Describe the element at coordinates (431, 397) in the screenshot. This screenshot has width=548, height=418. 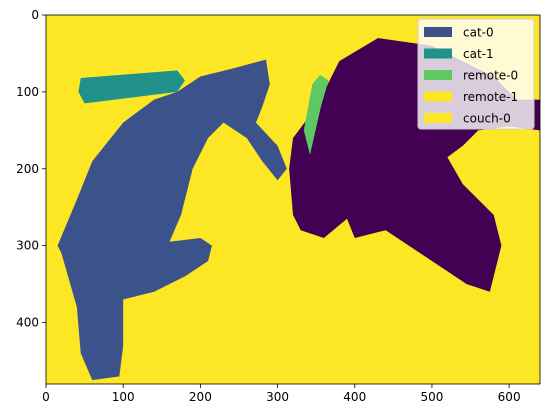
I see `x-tick-label: 500` at that location.